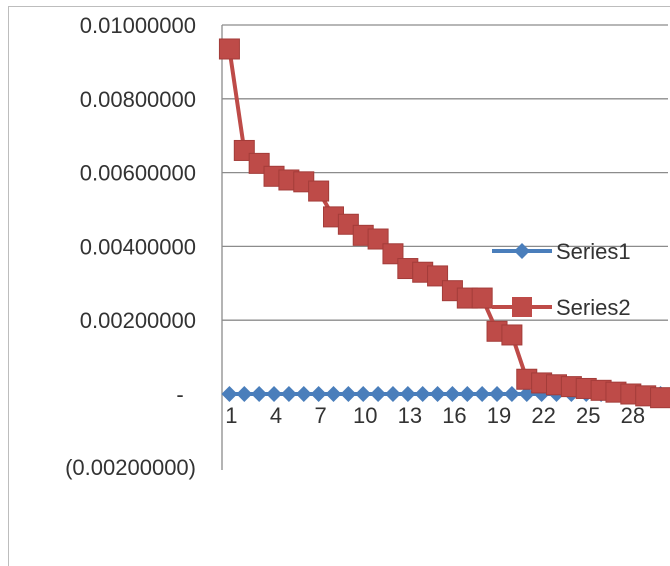  What do you see at coordinates (499, 415) in the screenshot?
I see `x-tick-label: 19` at bounding box center [499, 415].